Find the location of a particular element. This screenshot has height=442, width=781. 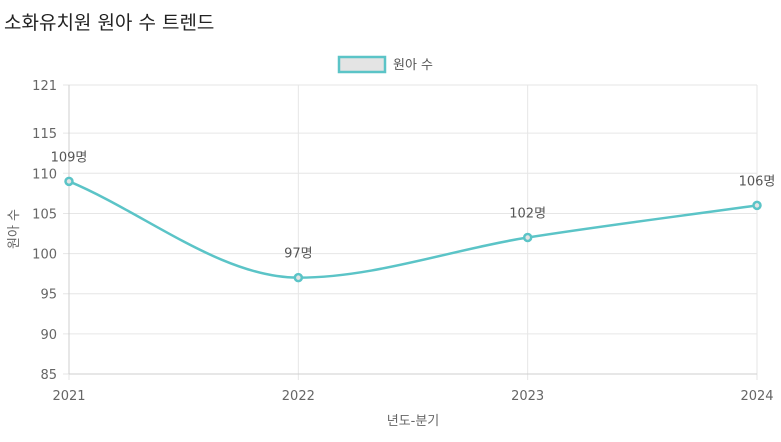

data-label: 109명 is located at coordinates (69, 157).